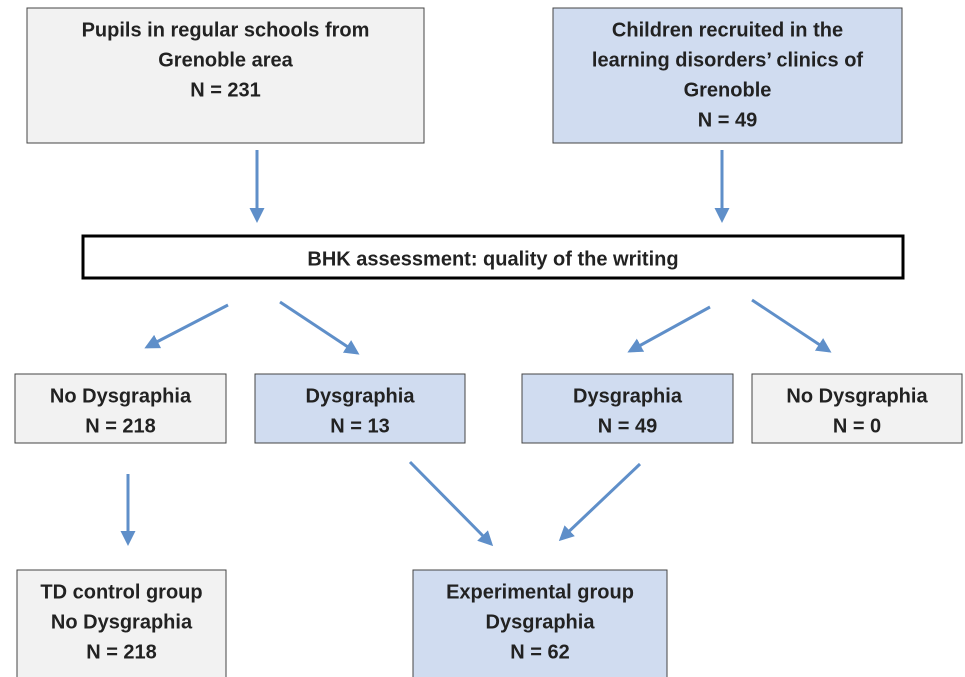 This screenshot has height=677, width=965. What do you see at coordinates (857, 426) in the screenshot?
I see `node-label: N = 0` at bounding box center [857, 426].